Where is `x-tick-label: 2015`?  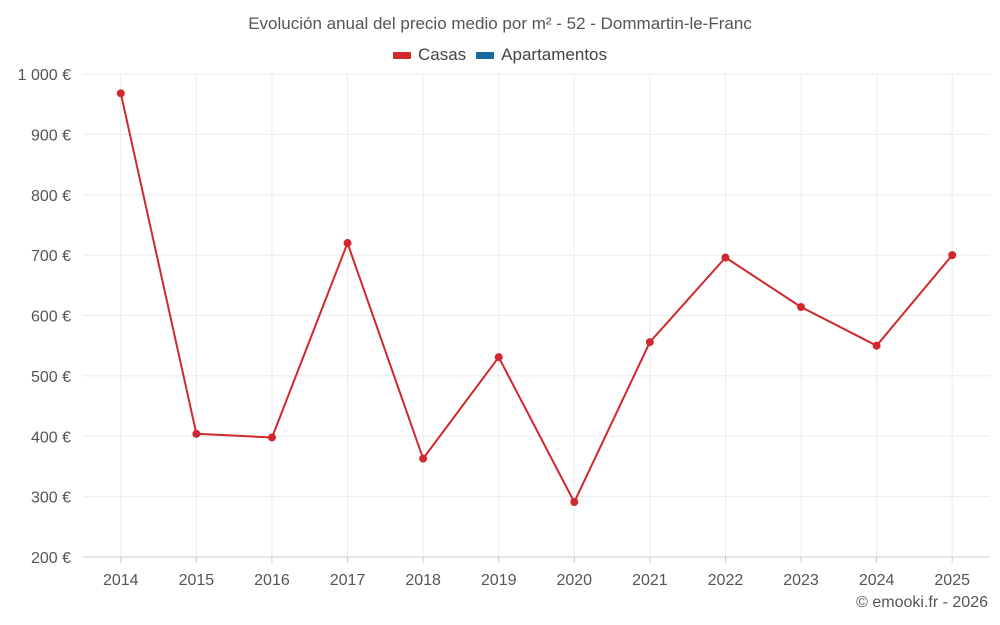
x-tick-label: 2015 is located at coordinates (197, 580).